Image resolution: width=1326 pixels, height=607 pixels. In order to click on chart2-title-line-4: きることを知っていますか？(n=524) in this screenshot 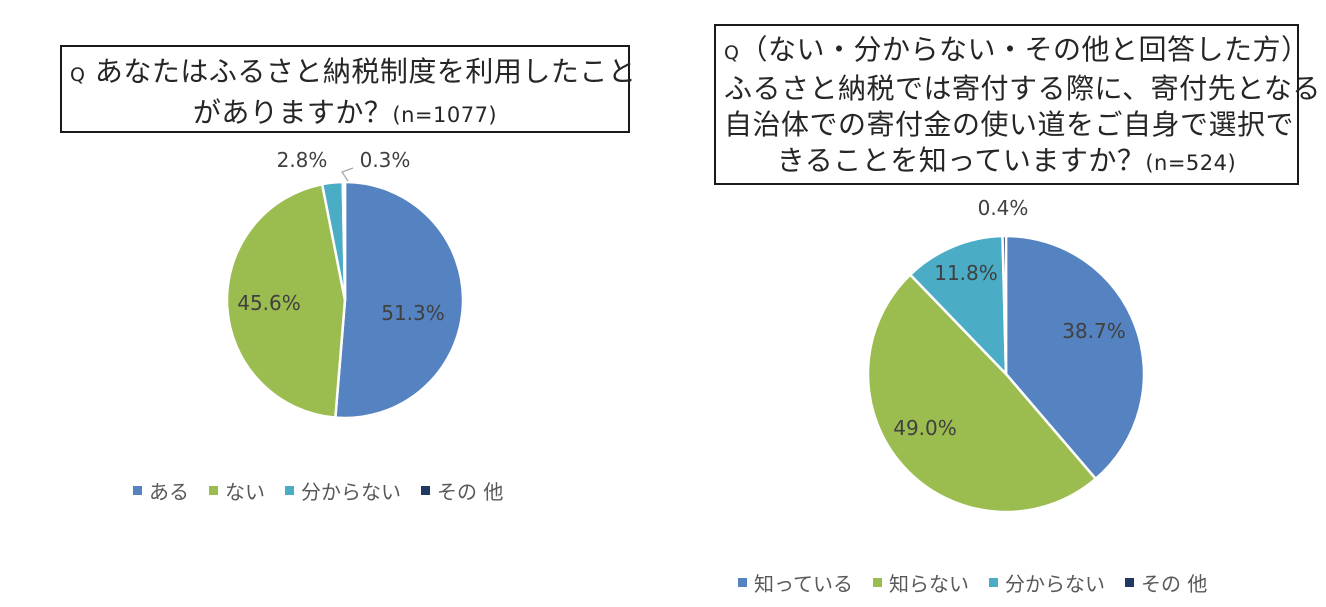, I will do `click(1006, 162)`.